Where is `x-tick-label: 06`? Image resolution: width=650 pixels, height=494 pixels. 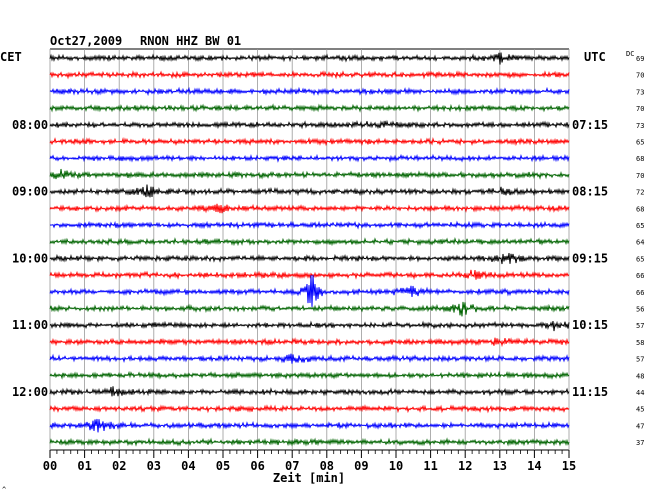
x-tick-label: 06 is located at coordinates (257, 466).